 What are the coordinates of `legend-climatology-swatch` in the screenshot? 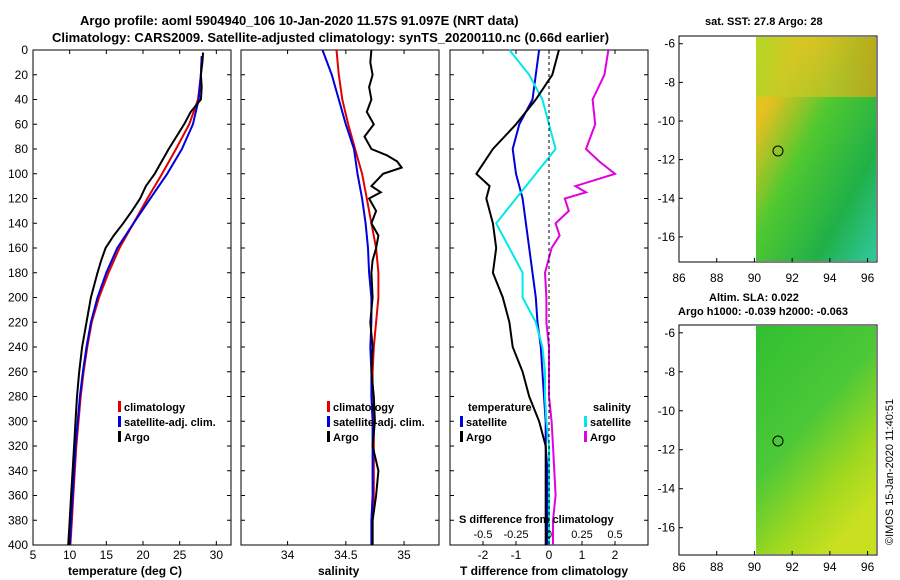 It's located at (119, 406).